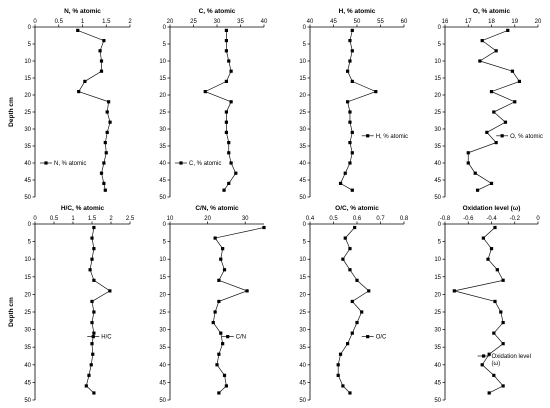 The width and height of the screenshot is (550, 408). I want to click on x-tick-label: 20, so click(207, 219).